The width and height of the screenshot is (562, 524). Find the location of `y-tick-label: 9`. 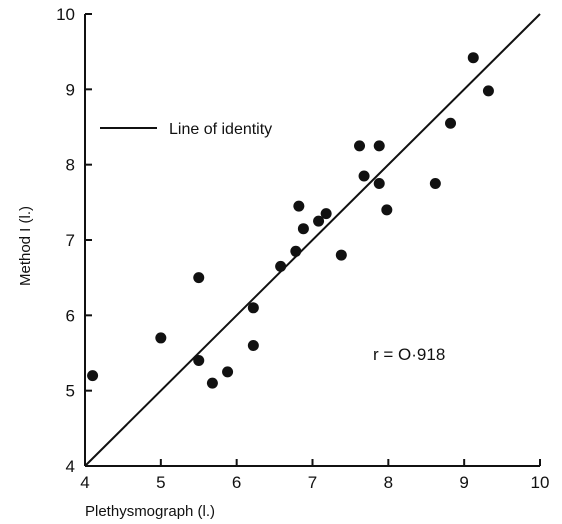

y-tick-label: 9 is located at coordinates (70, 89).